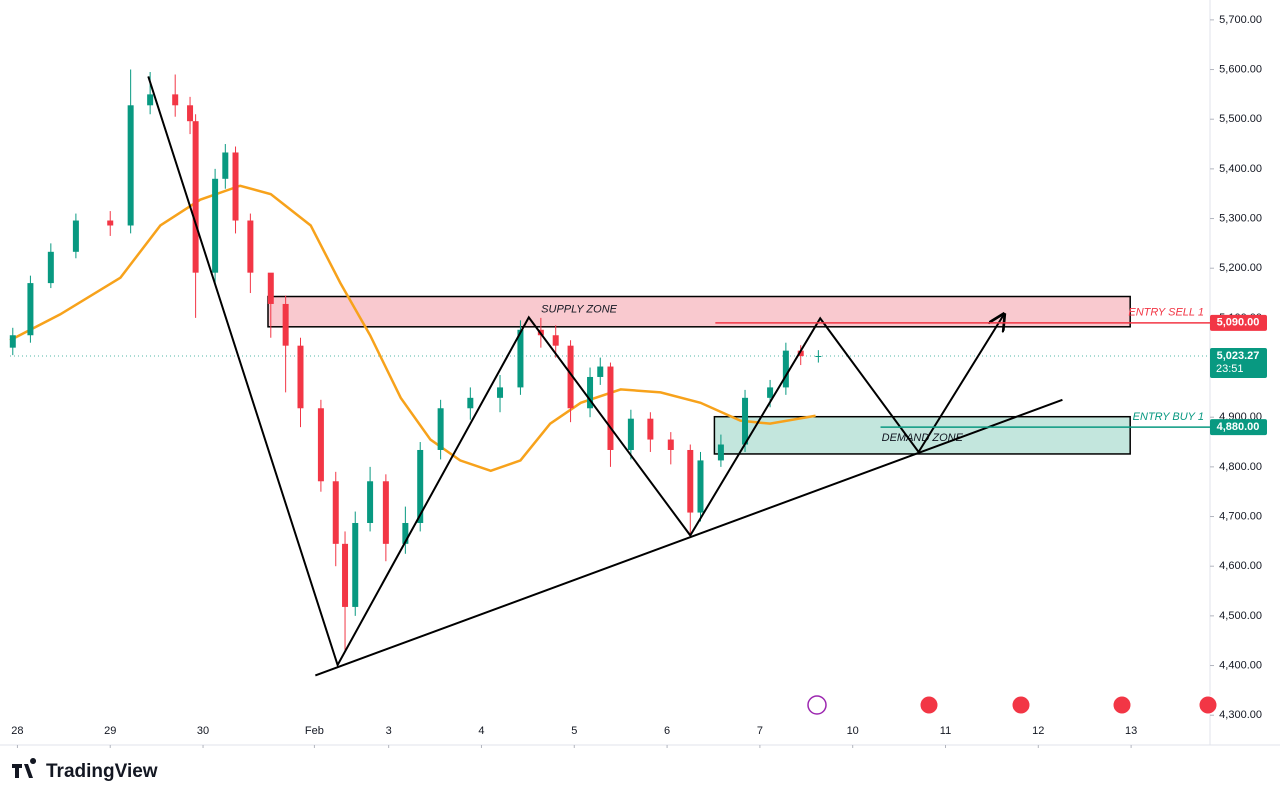 The width and height of the screenshot is (1280, 804). Describe the element at coordinates (1240, 616) in the screenshot. I see `y-tick-label: 4,500.00` at that location.